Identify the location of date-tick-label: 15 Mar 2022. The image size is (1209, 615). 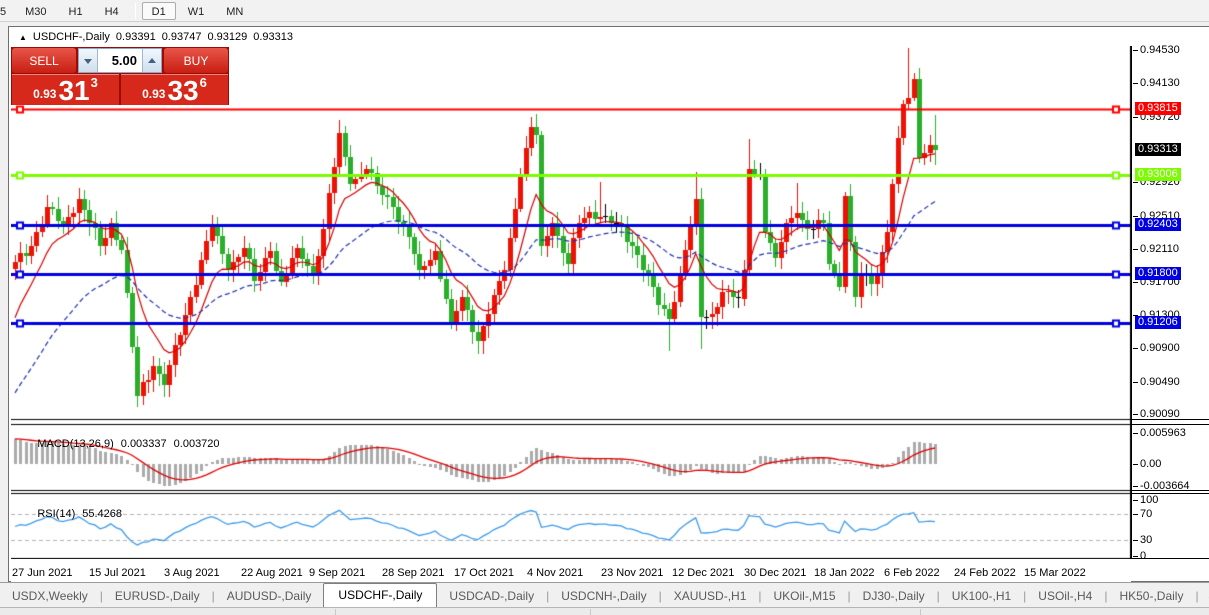
(1055, 573).